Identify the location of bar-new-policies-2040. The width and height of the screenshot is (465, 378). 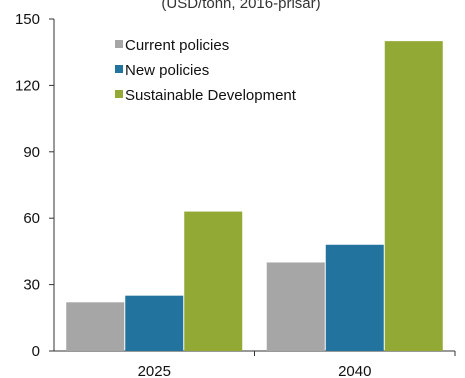
(354, 297).